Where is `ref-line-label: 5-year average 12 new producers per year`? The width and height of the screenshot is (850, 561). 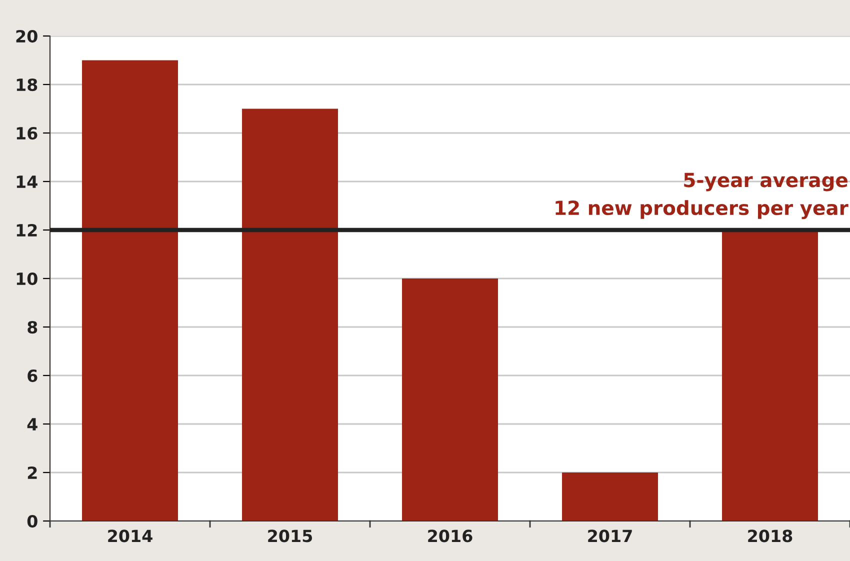
ref-line-label: 5-year average 12 new producers per year is located at coordinates (702, 196).